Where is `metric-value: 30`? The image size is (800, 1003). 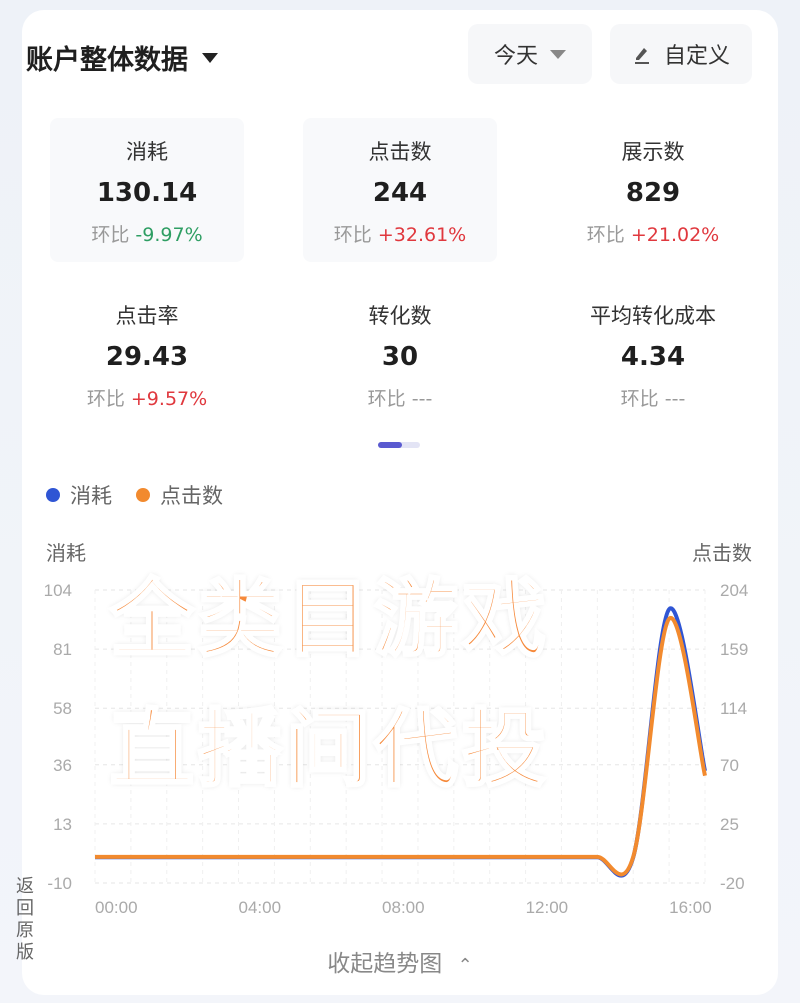 metric-value: 30 is located at coordinates (400, 357).